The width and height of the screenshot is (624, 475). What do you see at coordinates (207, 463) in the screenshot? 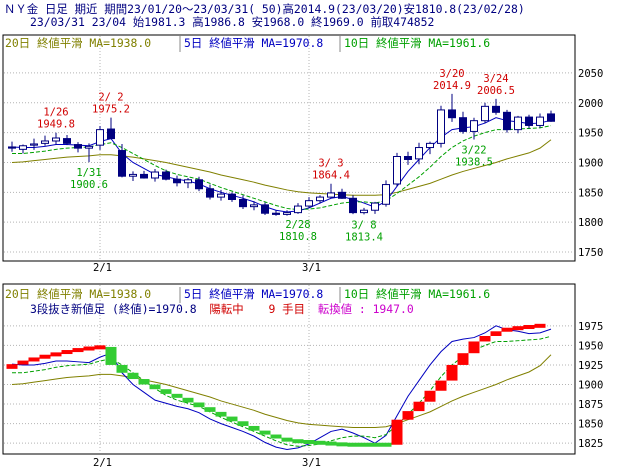
I see `lower-x-axis: 2/1 3/1` at bounding box center [207, 463].